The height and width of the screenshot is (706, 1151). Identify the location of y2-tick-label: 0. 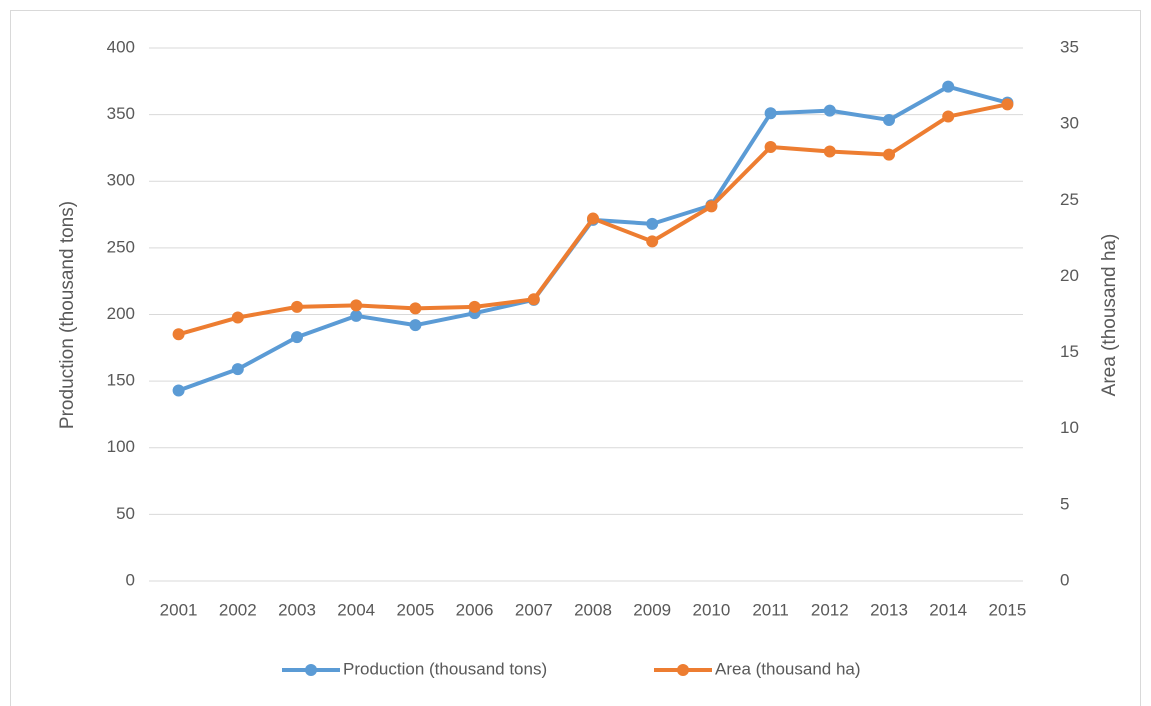
(1064, 579).